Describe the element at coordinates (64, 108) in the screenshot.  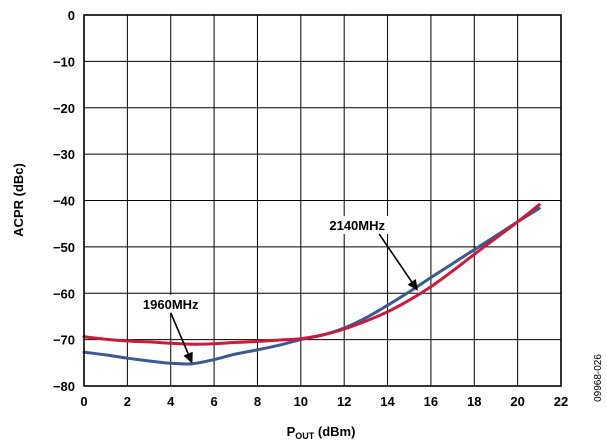
I see `y-tick-label: −20` at that location.